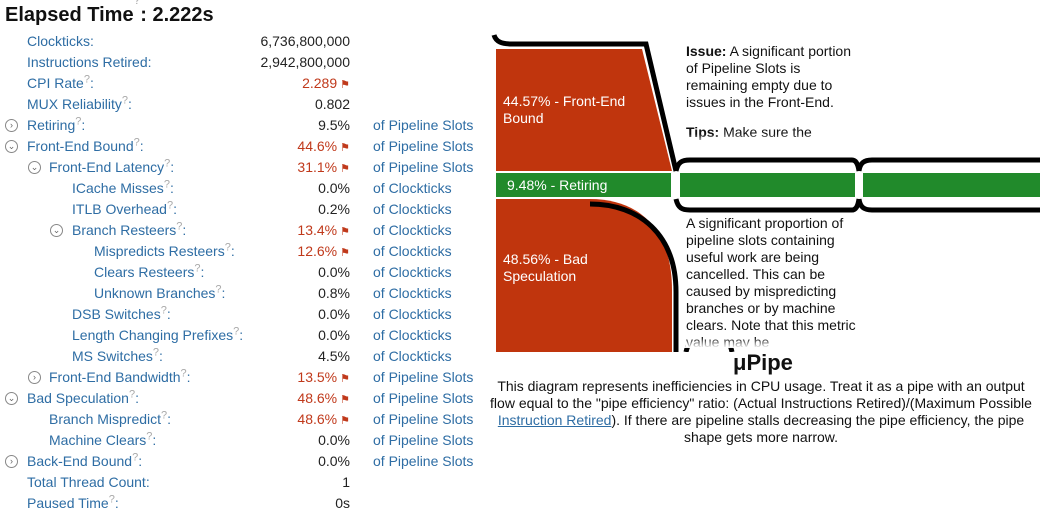 This screenshot has height=514, width=1044. Describe the element at coordinates (412, 335) in the screenshot. I see `metric-unit-length-changing-prefixes: of Clockticks` at that location.